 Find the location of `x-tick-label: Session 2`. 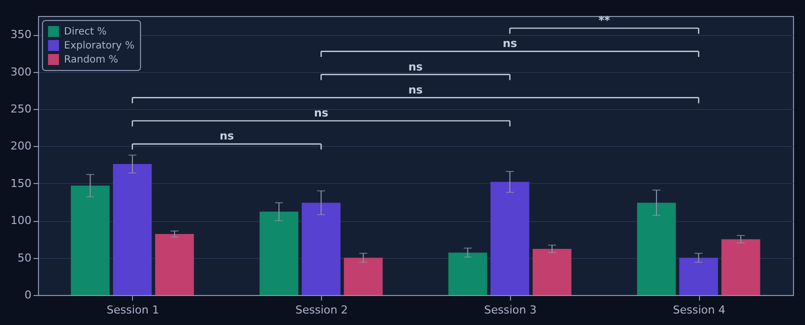

x-tick-label: Session 2 is located at coordinates (321, 310).